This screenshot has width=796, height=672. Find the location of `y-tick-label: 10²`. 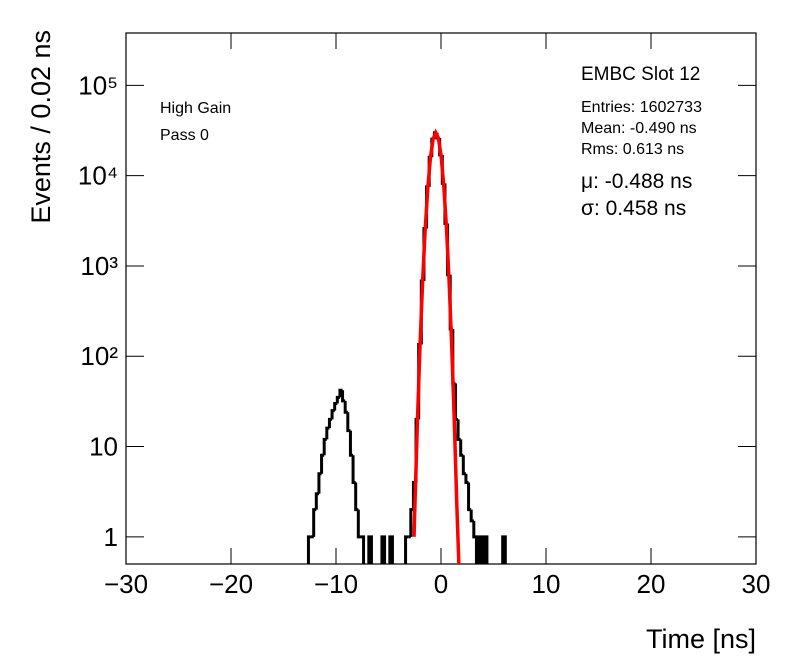

y-tick-label: 10² is located at coordinates (99, 356).